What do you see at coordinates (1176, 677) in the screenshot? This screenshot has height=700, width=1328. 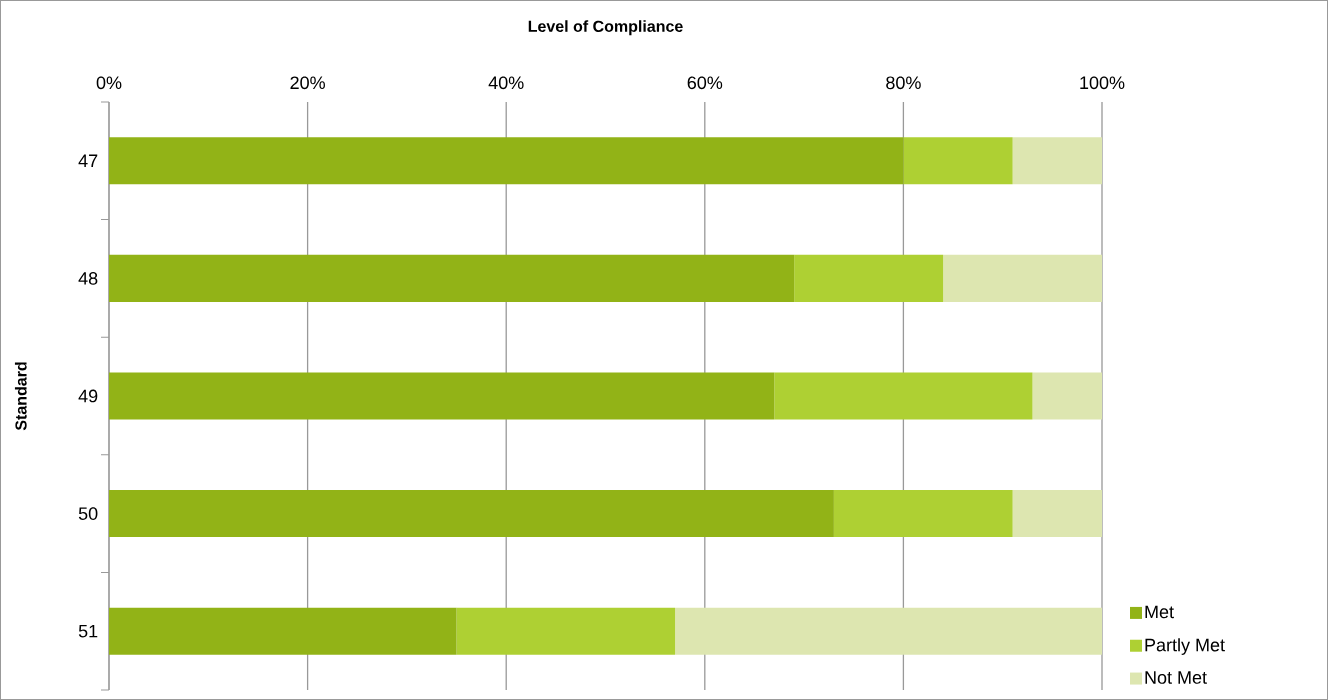 I see `legend-label: Not Met` at bounding box center [1176, 677].